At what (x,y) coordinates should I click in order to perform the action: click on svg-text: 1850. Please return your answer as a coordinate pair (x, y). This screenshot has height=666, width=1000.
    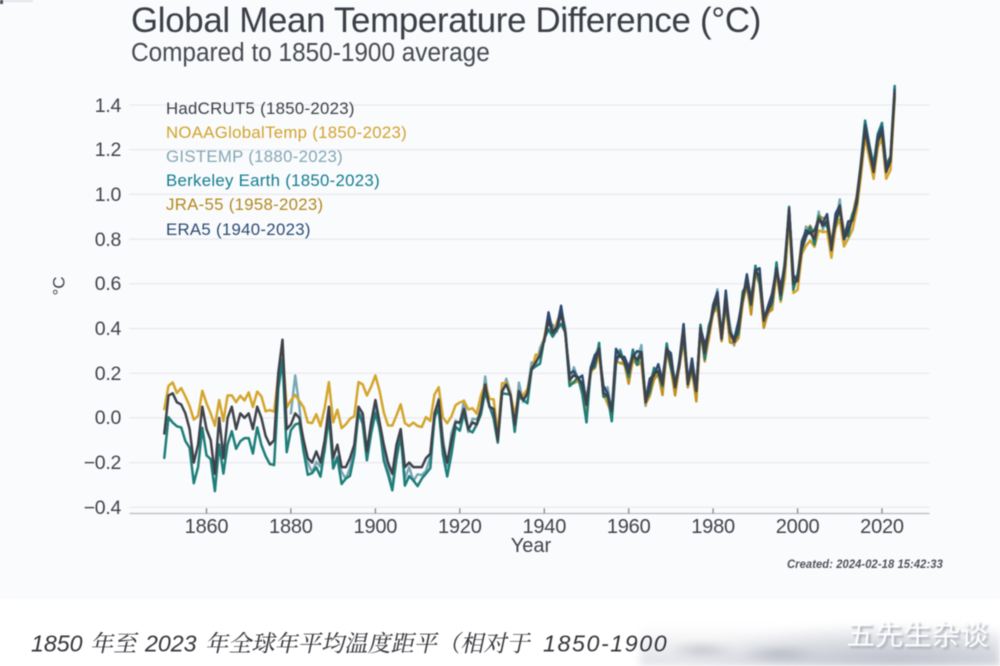
    Looking at the image, I should click on (57, 644).